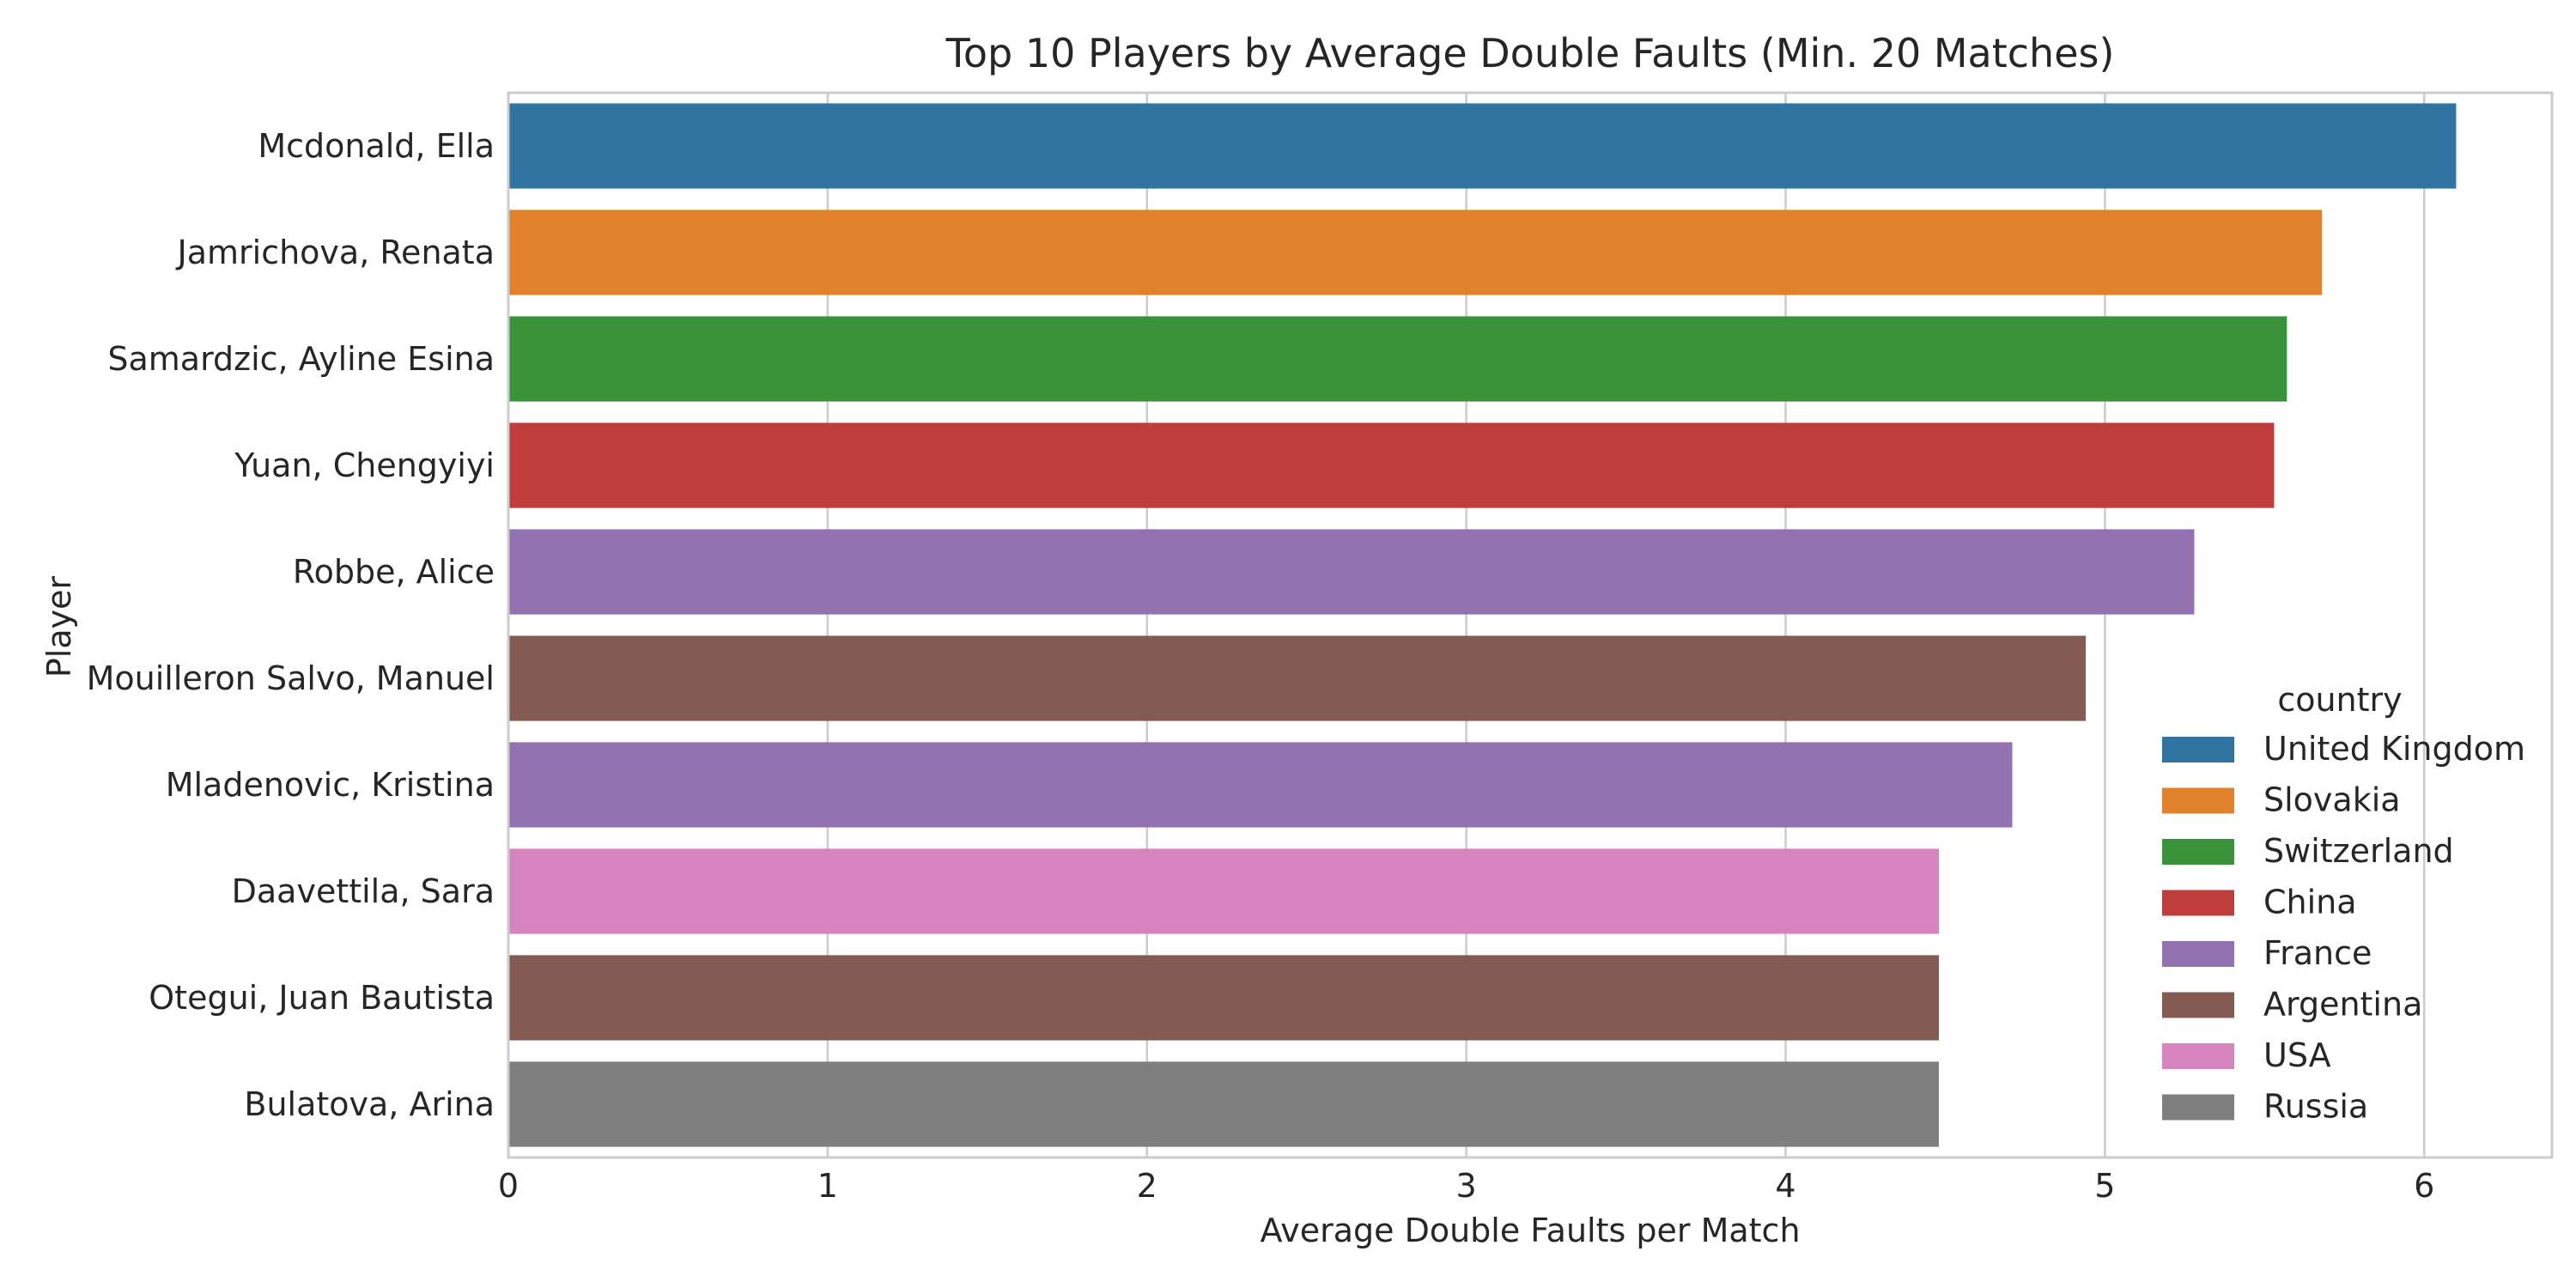 The height and width of the screenshot is (1288, 2576). I want to click on legend-label: Slovakia, so click(2332, 800).